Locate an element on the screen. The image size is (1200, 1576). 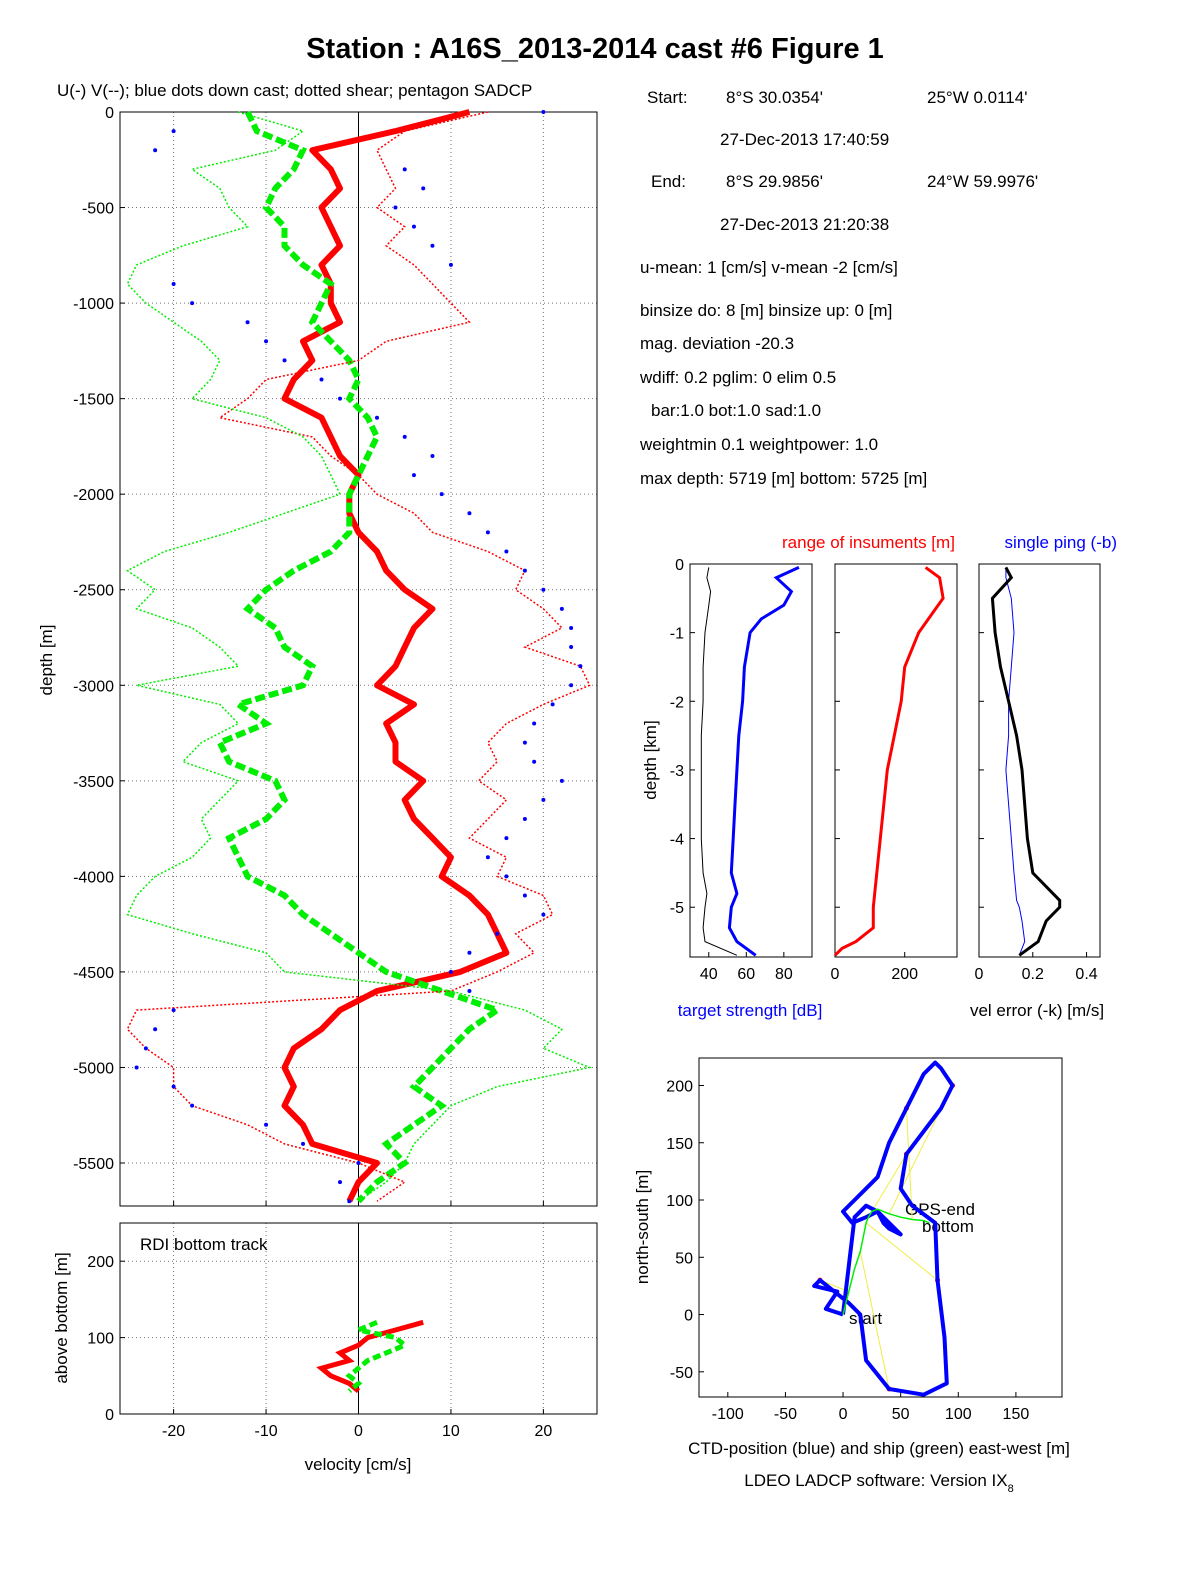
vel-error-xlabel: vel error (-k) [m/s] is located at coordinates (1037, 1010).